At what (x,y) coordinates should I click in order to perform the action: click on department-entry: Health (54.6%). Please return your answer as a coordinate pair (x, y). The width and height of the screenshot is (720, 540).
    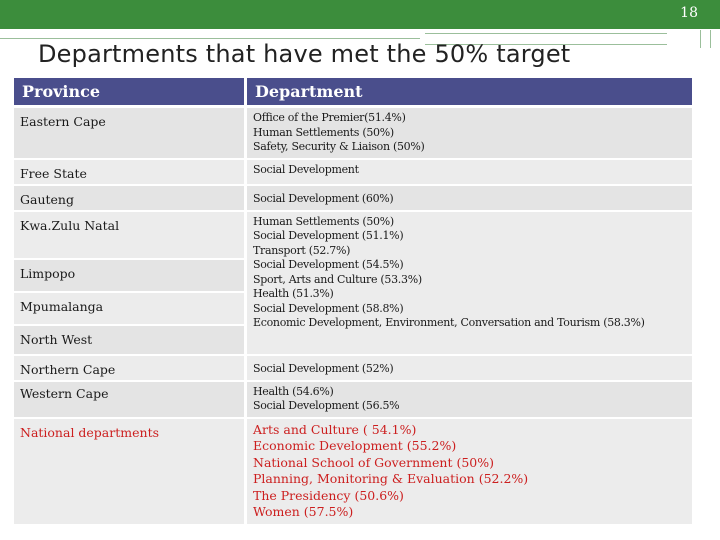
    Looking at the image, I should click on (293, 391).